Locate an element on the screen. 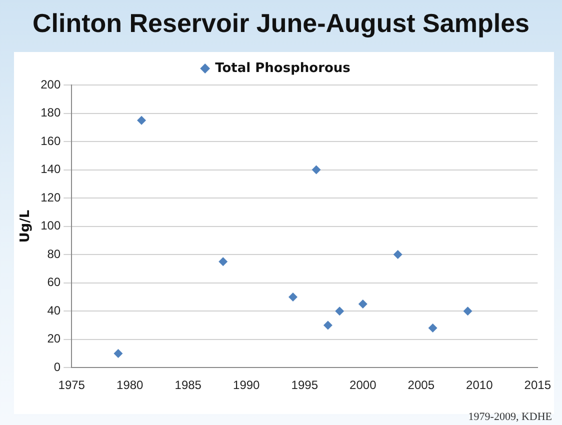 The height and width of the screenshot is (425, 562). text: 1979-2009, KDHE is located at coordinates (510, 417).